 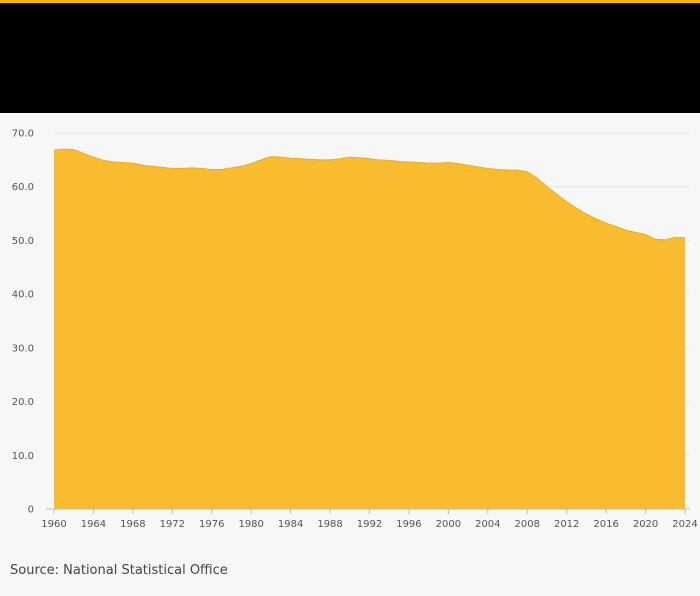 I want to click on x-tick-label: 1968, so click(x=132, y=524).